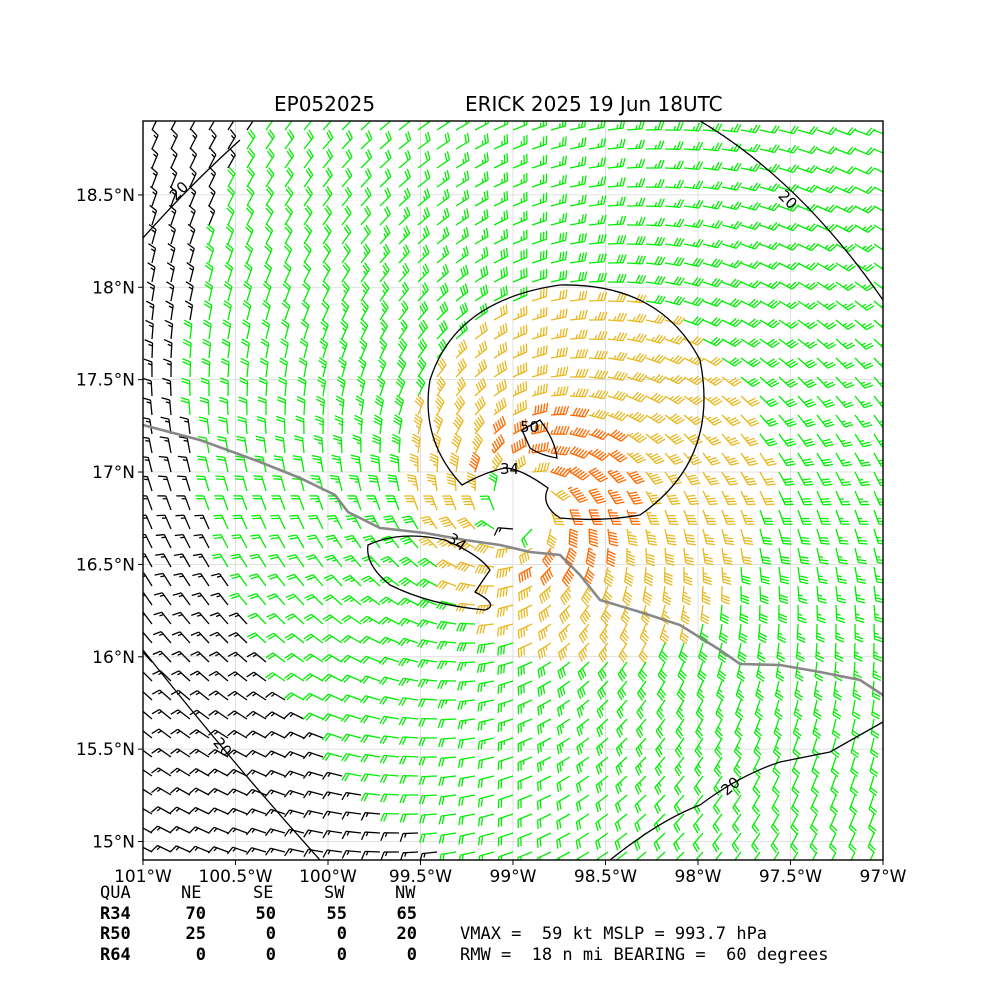 The image size is (1000, 1000). Describe the element at coordinates (334, 893) in the screenshot. I see `table-header-sw: SW` at that location.